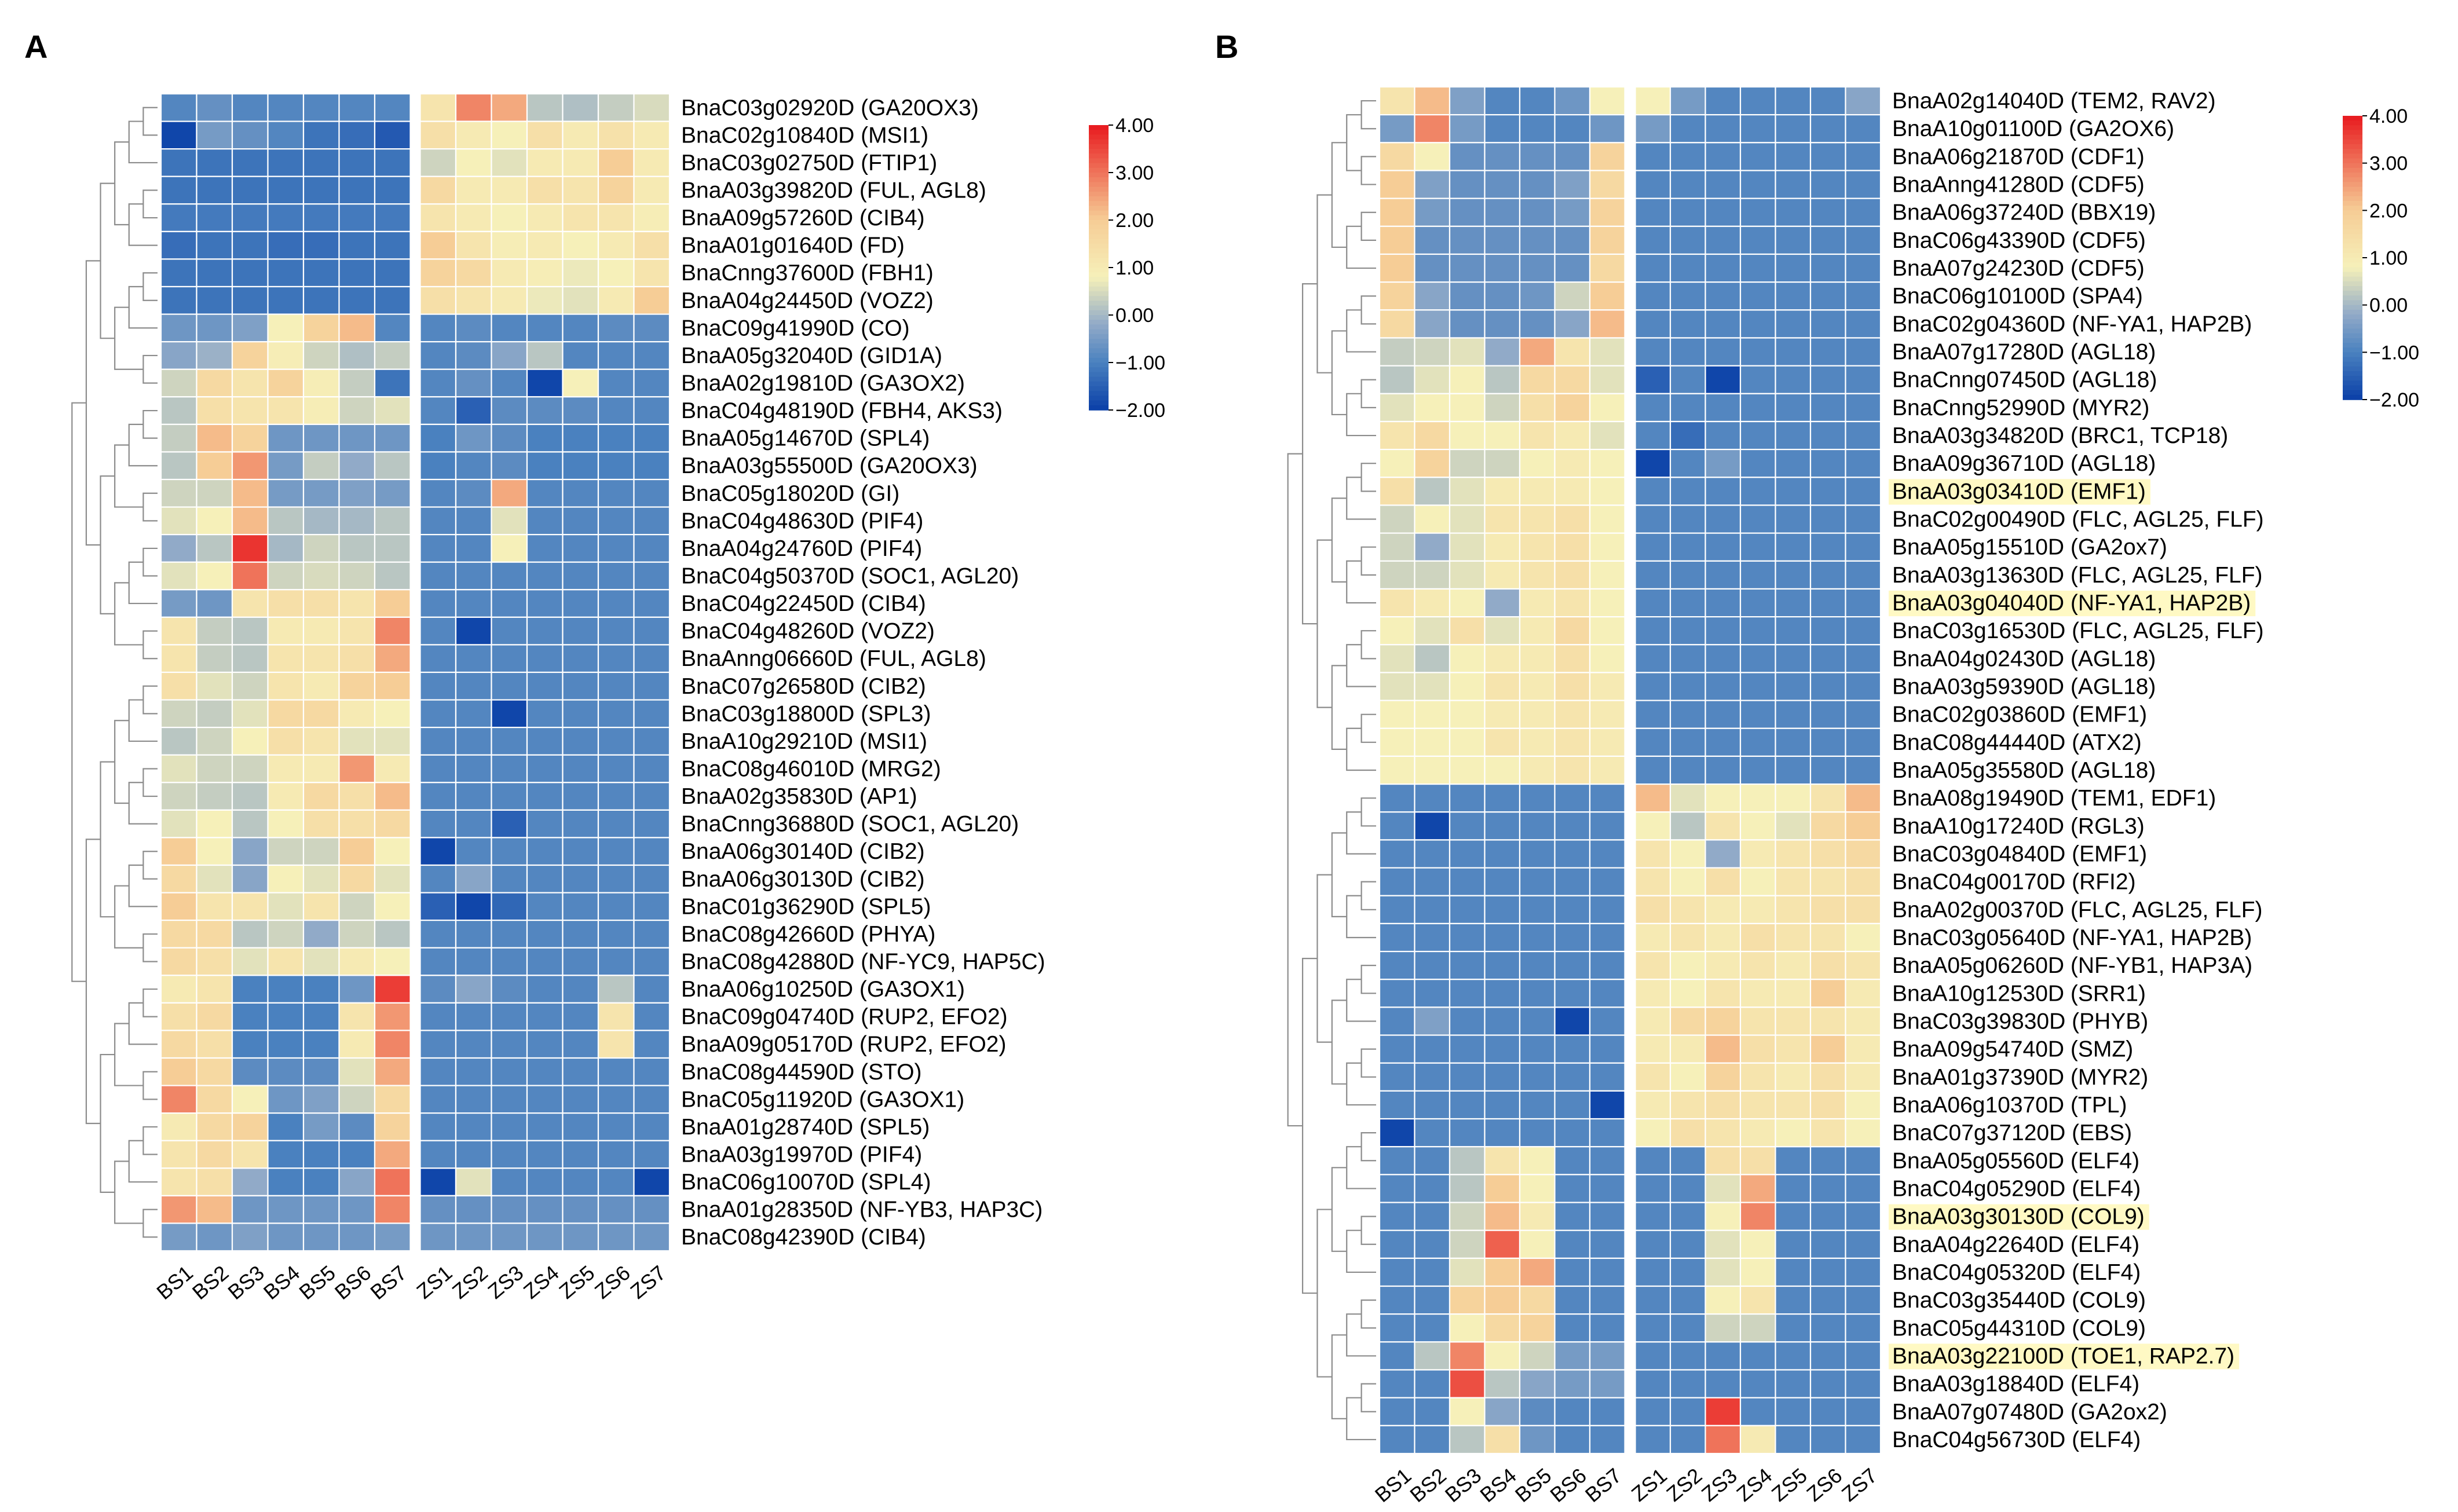  Describe the element at coordinates (2078, 631) in the screenshot. I see `row-label: BnaC03g16530D (FLC, AGL25, FLF)` at that location.